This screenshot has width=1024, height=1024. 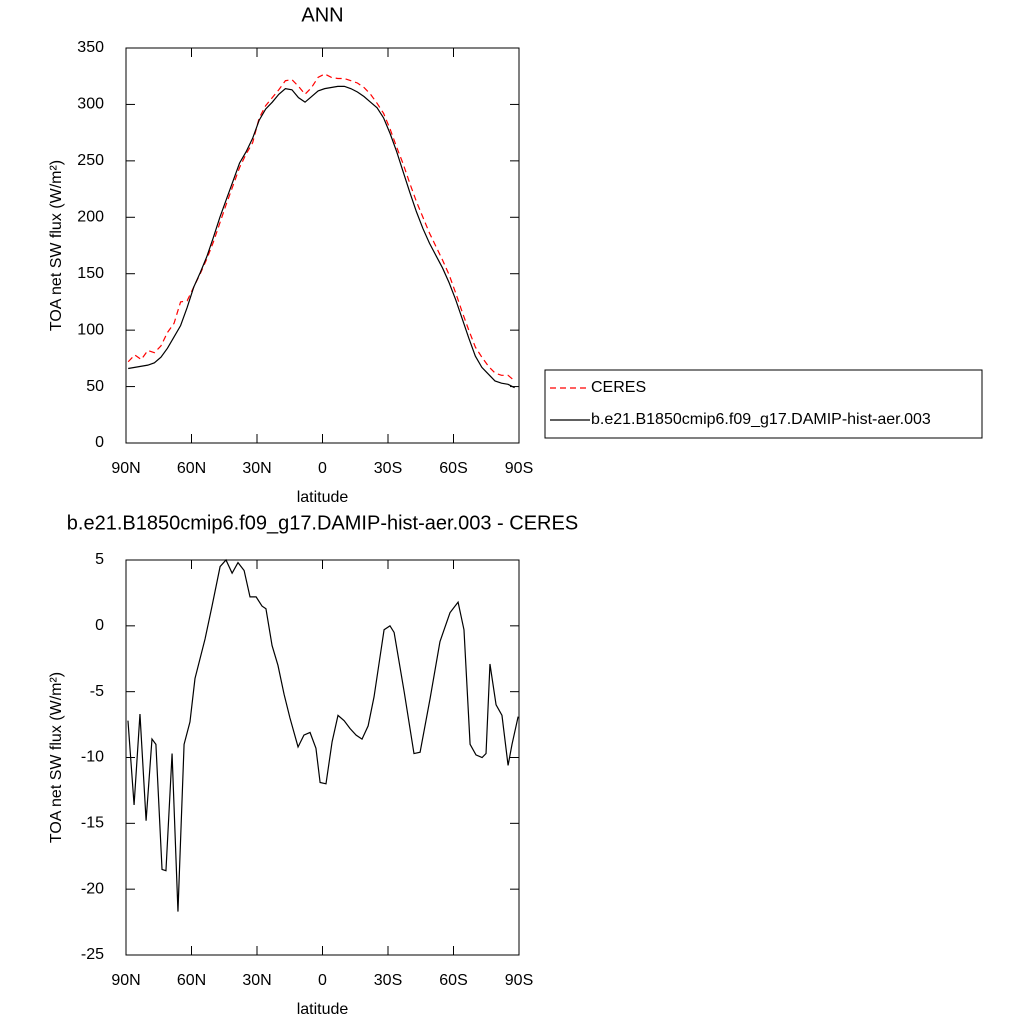 I want to click on y-tick-label: -25, so click(x=92, y=954).